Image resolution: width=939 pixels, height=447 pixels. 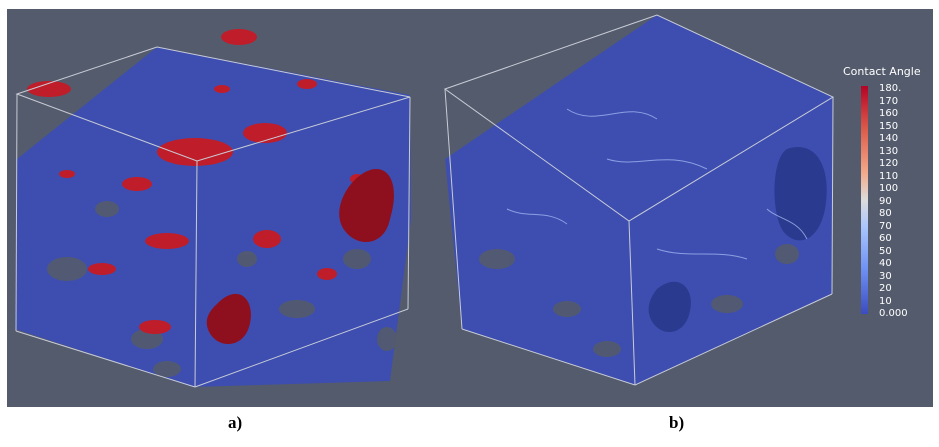 I want to click on legend-tick: 110, so click(x=889, y=176).